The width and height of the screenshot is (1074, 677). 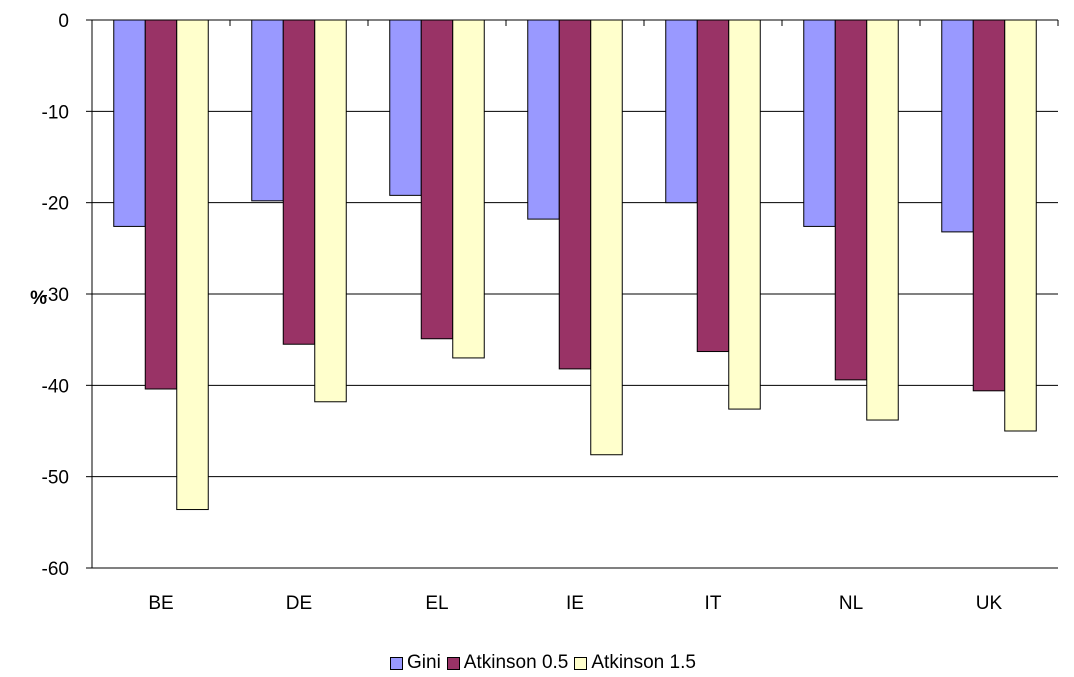 What do you see at coordinates (55, 569) in the screenshot?
I see `y-tick-label: -60` at bounding box center [55, 569].